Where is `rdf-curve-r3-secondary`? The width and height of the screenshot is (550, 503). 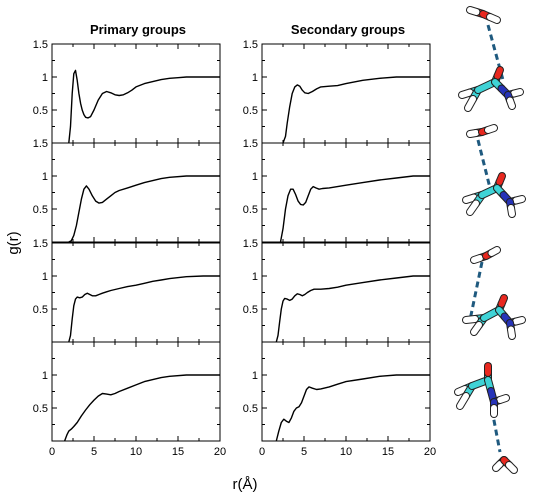 rdf-curve-r3-secondary is located at coordinates (352, 309).